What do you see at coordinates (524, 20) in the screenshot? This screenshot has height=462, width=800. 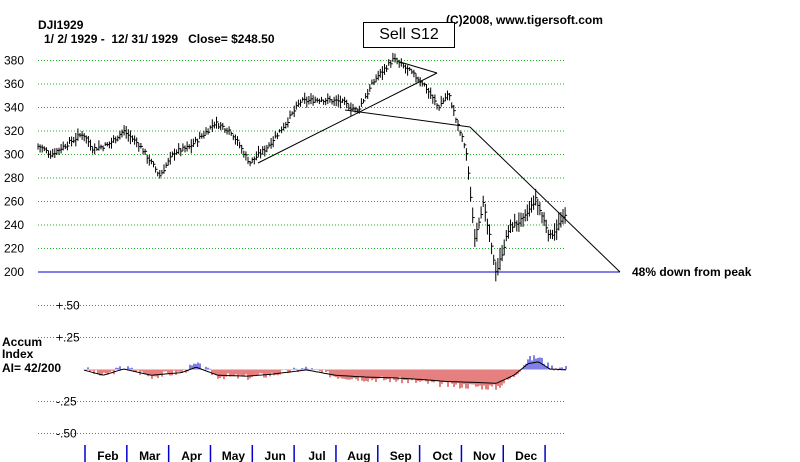 I see `copyright-text: (C)2008, www.tigersoft.com` at bounding box center [524, 20].